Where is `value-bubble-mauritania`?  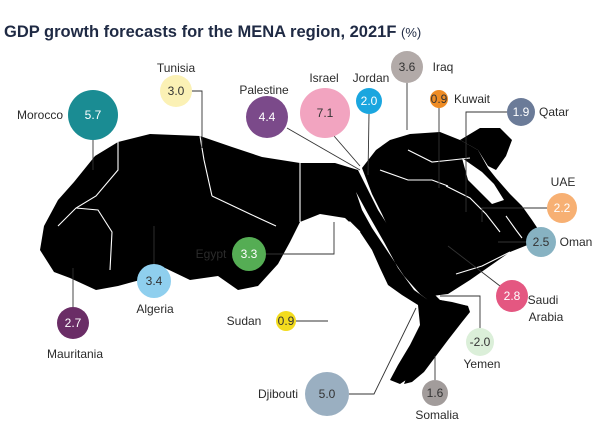
value-bubble-mauritania is located at coordinates (73, 323).